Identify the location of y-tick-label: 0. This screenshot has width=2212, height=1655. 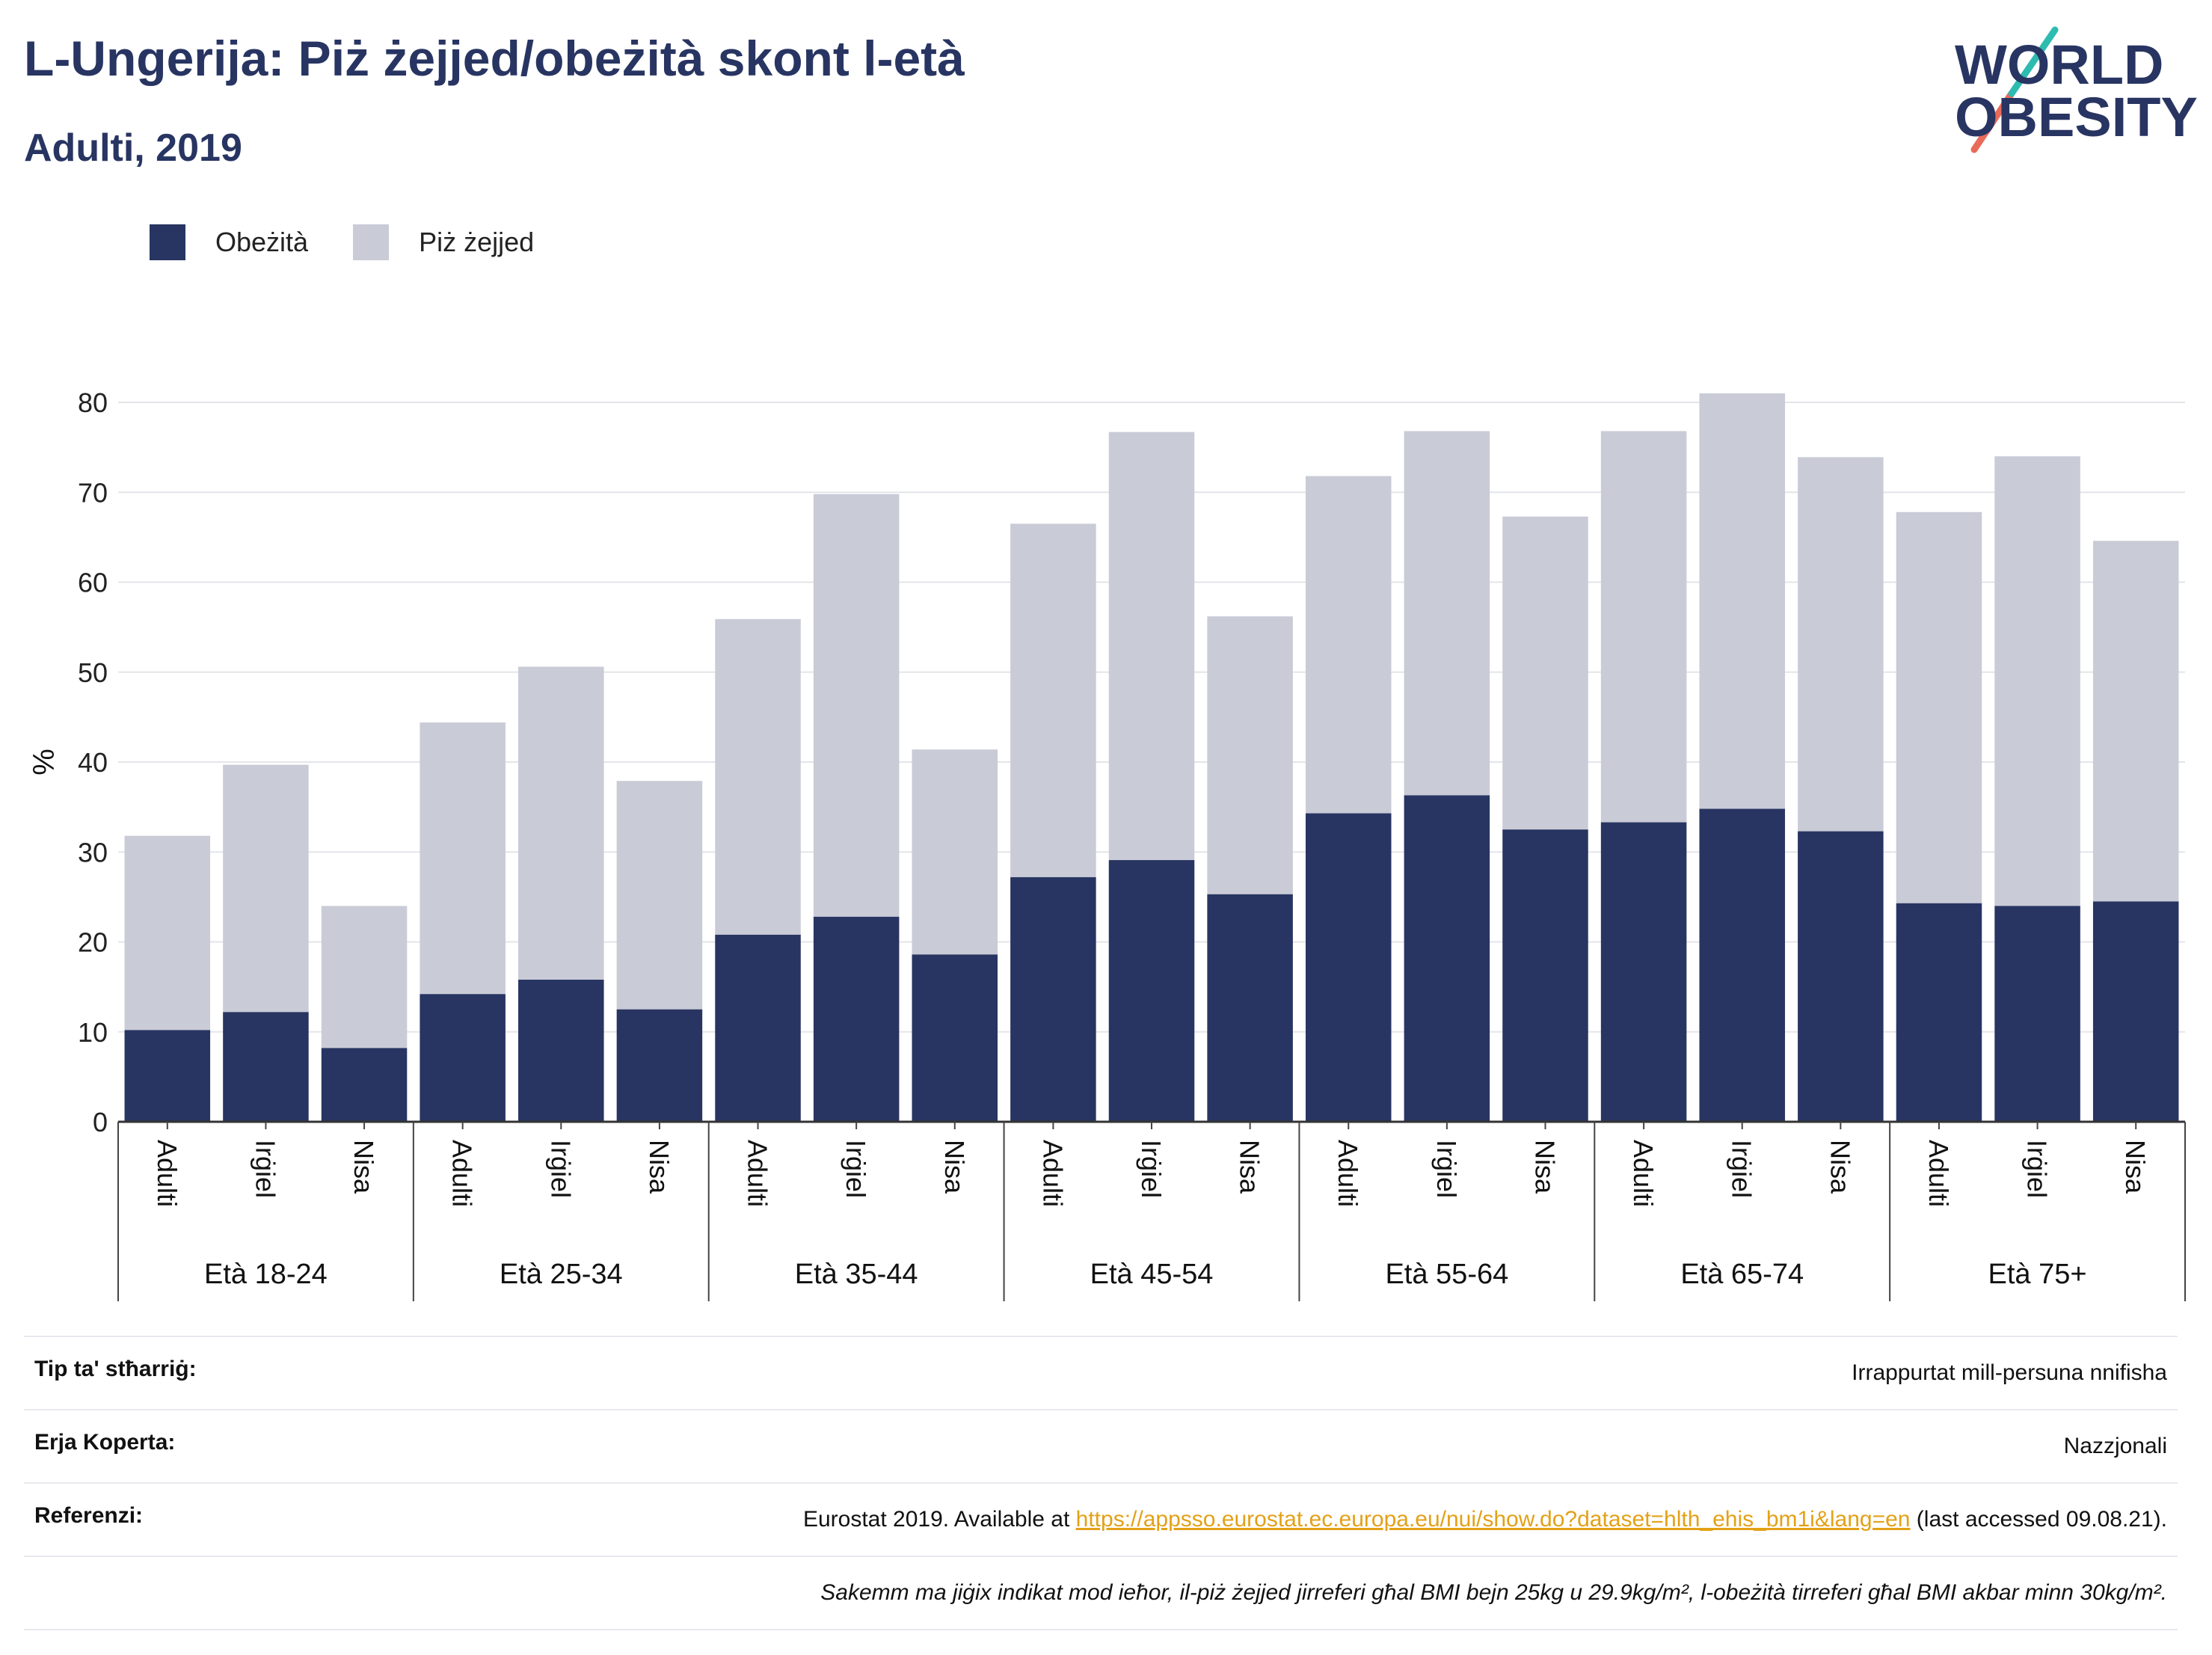
(100, 1122).